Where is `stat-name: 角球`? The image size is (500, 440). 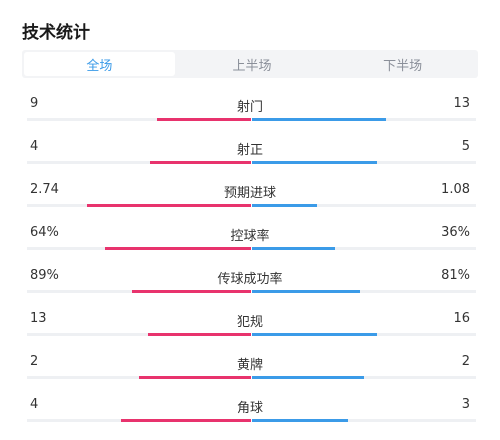
stat-name: 角球 is located at coordinates (249, 408).